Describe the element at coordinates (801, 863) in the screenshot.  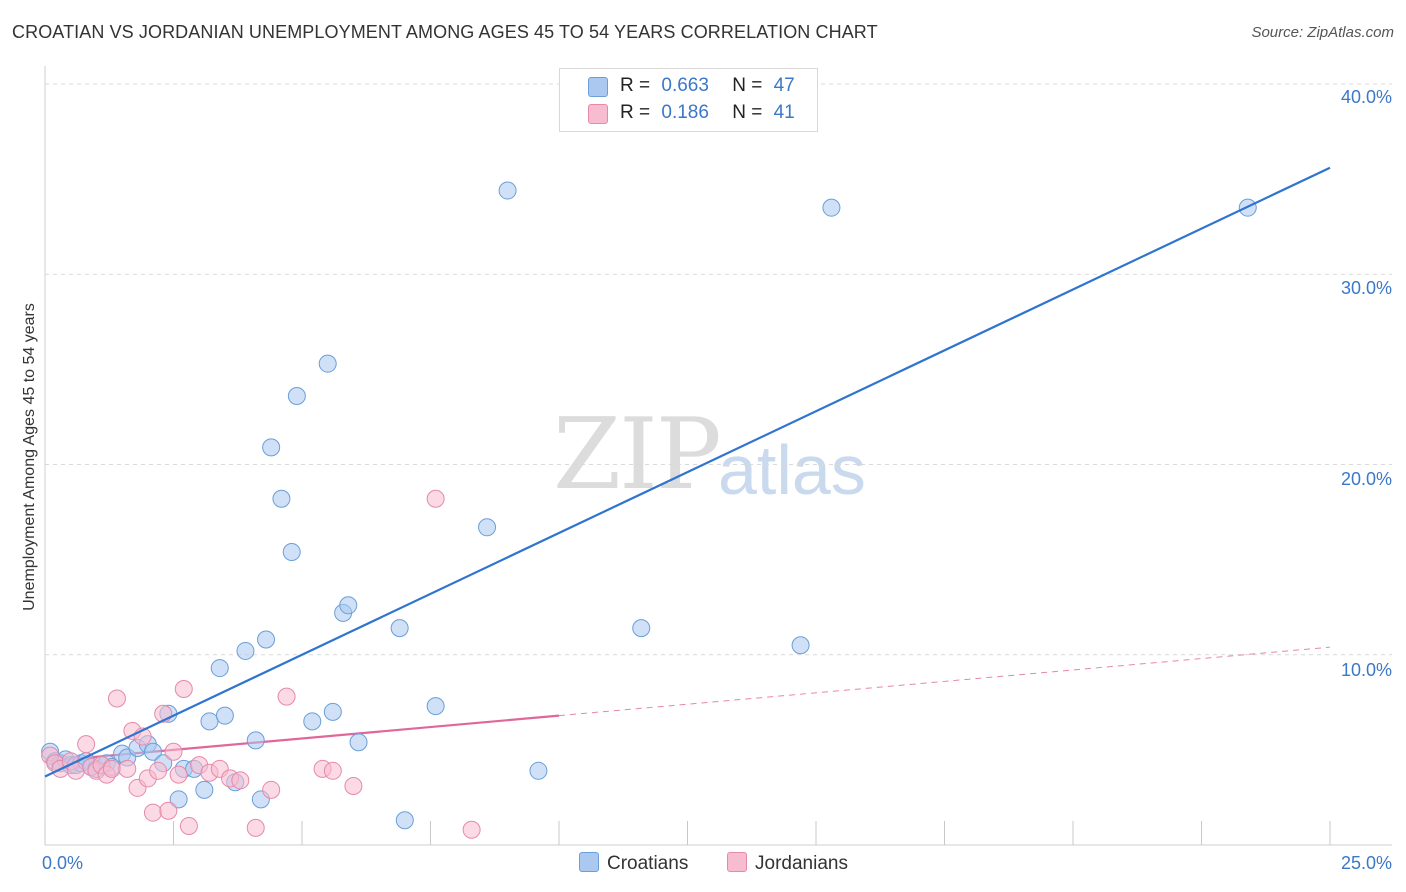
I see `jordanians-label: Jordanians` at that location.